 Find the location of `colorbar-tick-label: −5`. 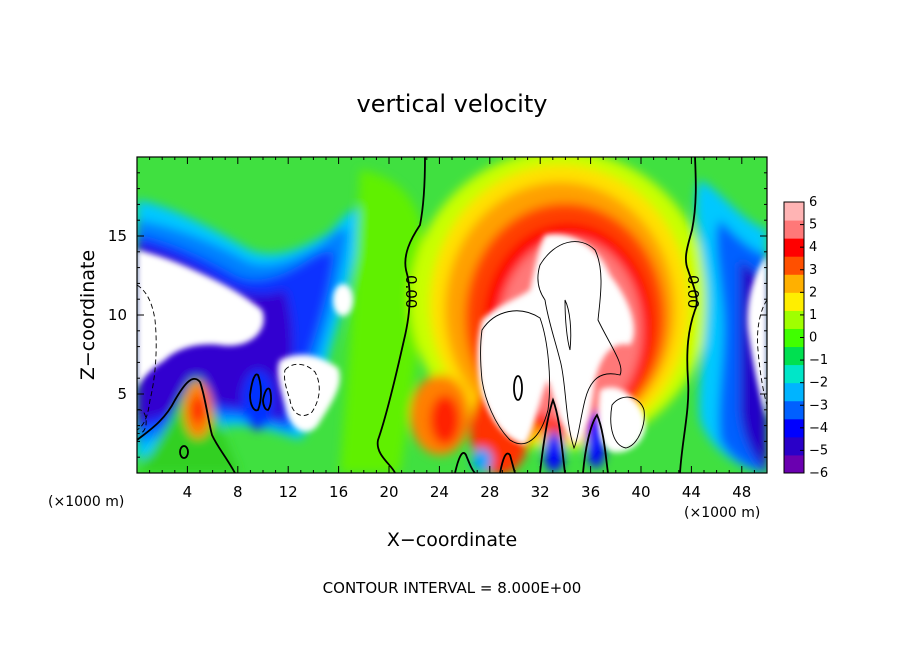

colorbar-tick-label: −5 is located at coordinates (818, 450).